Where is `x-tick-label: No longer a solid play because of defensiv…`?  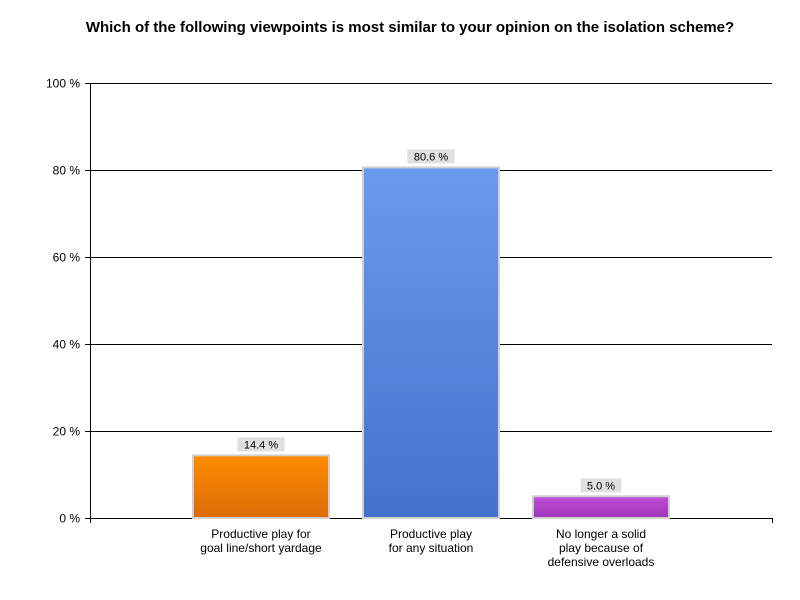 x-tick-label: No longer a solid play because of defensiv… is located at coordinates (601, 548).